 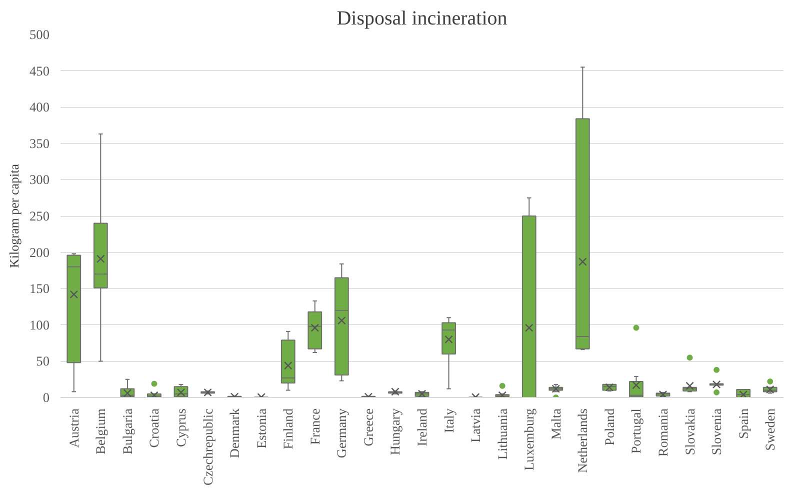 I want to click on x-tick-label: Ireland, so click(x=422, y=427).